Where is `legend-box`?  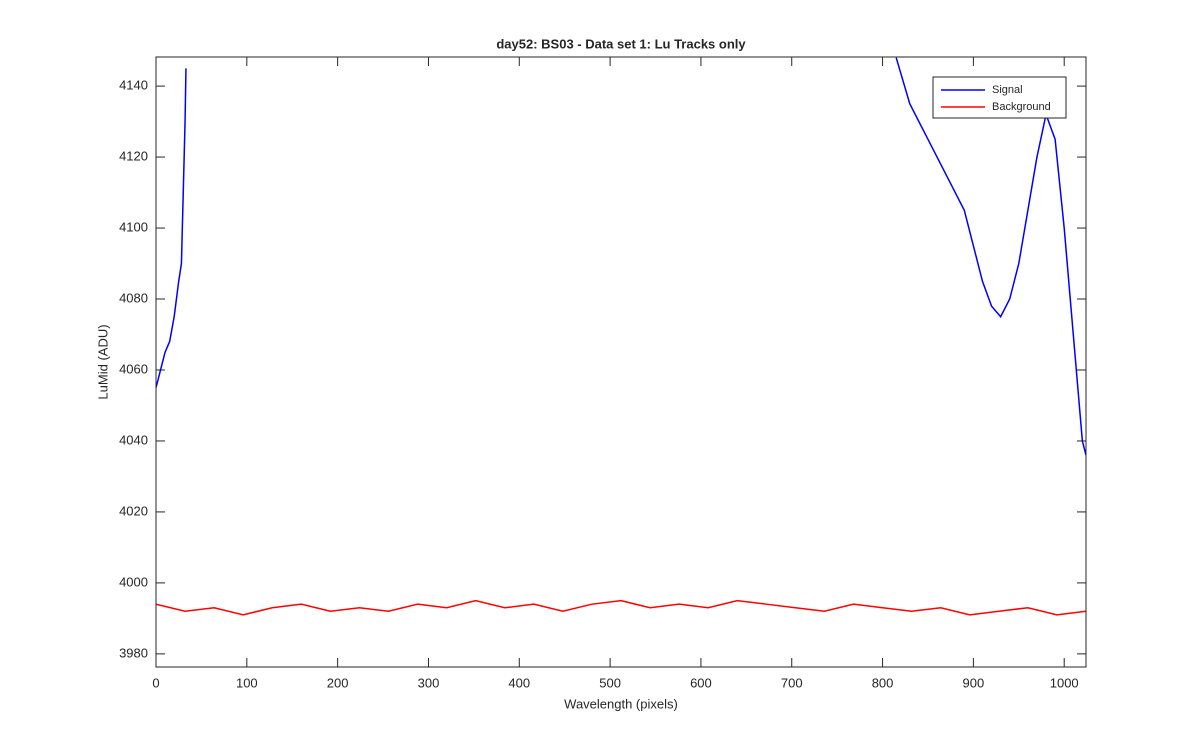 legend-box is located at coordinates (999, 97).